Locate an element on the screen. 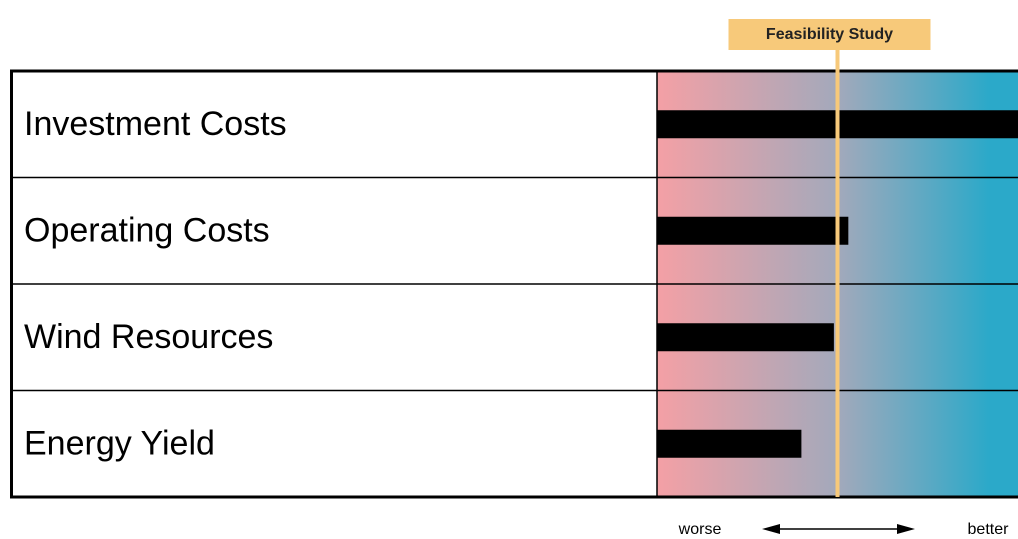 The height and width of the screenshot is (539, 1018). arrow-head-right is located at coordinates (906, 529).